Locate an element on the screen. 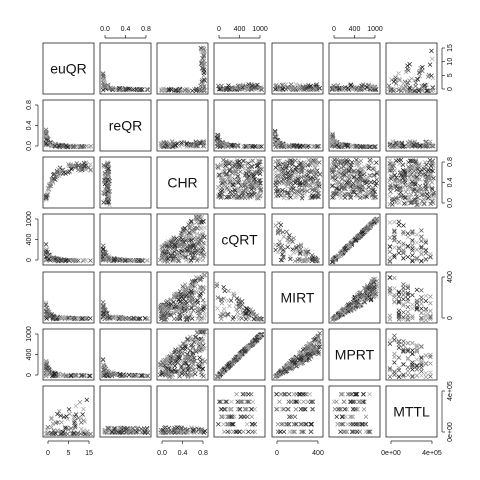  panel-euQR-MTTL is located at coordinates (411, 68).